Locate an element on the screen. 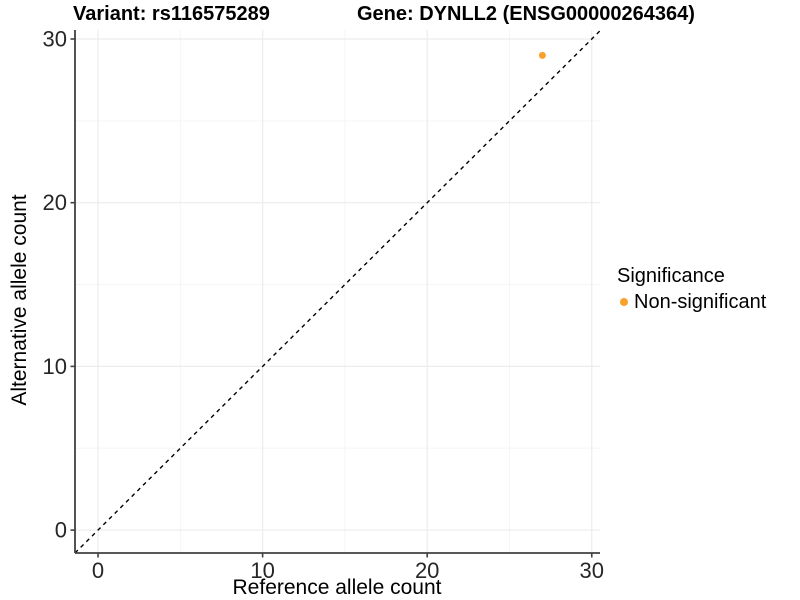 This screenshot has width=800, height=600. y-axis-title: Alternative allele count is located at coordinates (19, 300).